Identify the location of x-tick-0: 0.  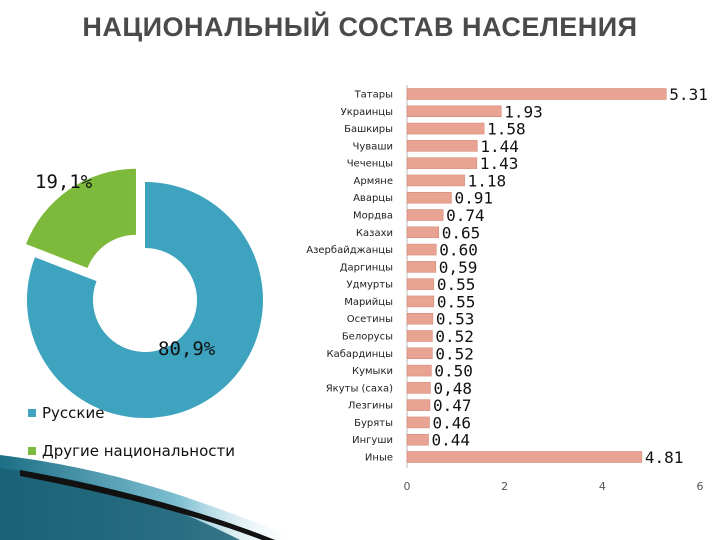
(407, 486).